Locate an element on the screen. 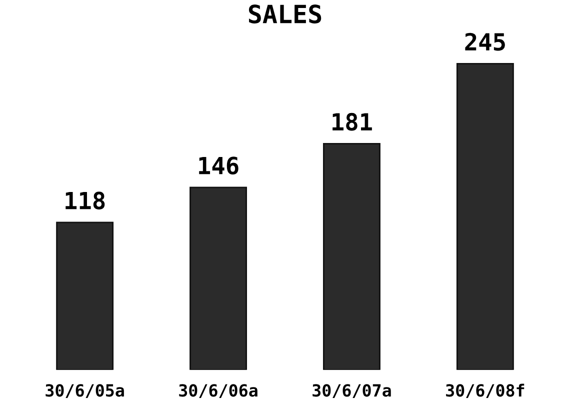 The width and height of the screenshot is (570, 411). data-label: 245 is located at coordinates (485, 41).